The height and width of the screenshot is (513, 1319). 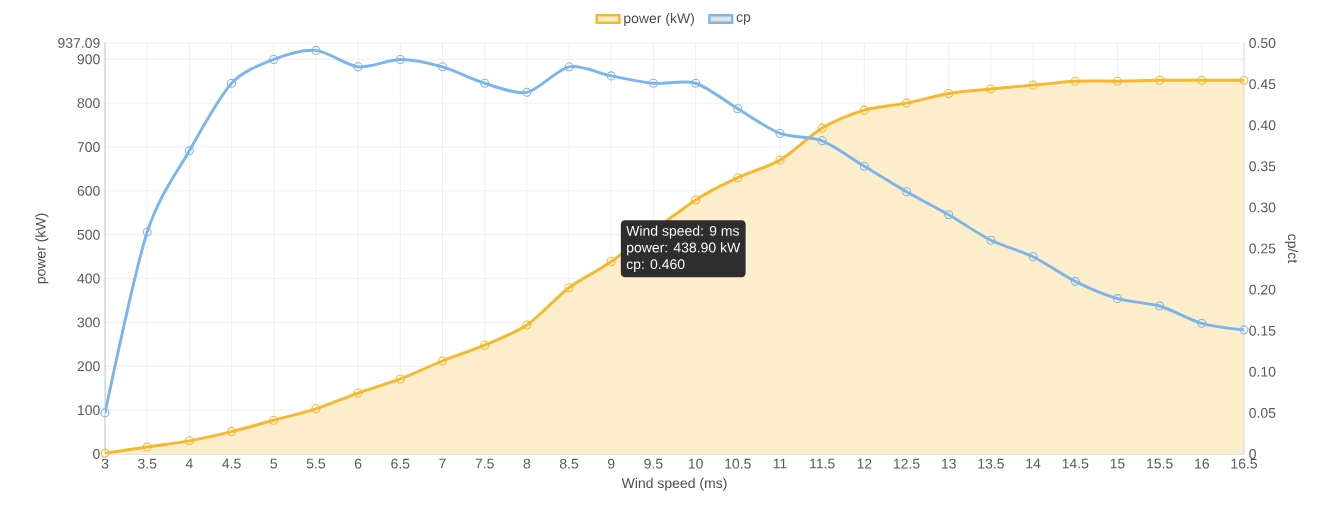 I want to click on y2-tick-label: 0.05, so click(x=1262, y=412).